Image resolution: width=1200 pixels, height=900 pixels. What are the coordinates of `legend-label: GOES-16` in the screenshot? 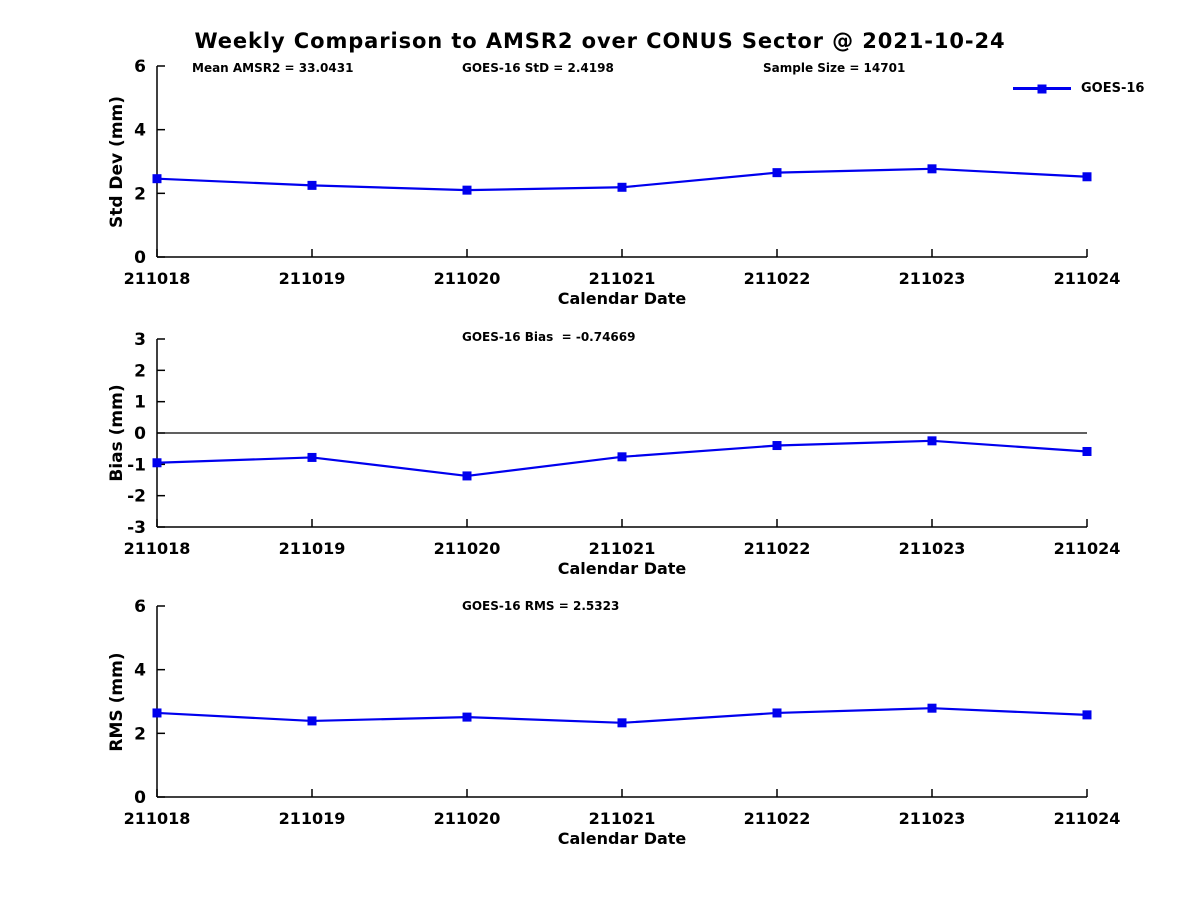 It's located at (1113, 88).